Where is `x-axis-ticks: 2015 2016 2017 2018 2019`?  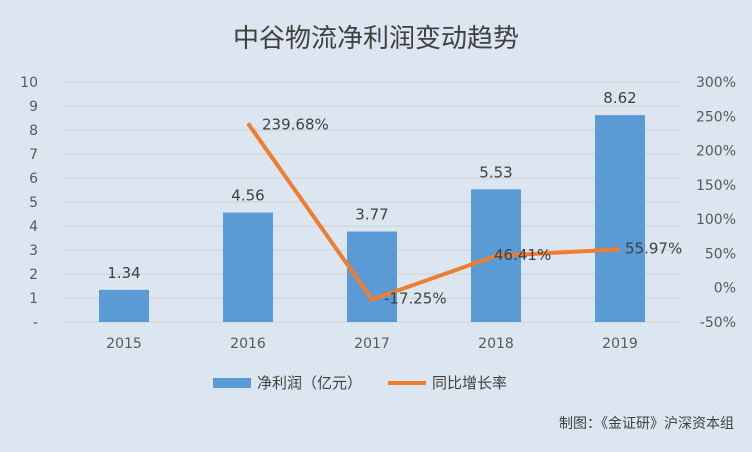 x-axis-ticks: 2015 2016 2017 2018 2019 is located at coordinates (372, 344).